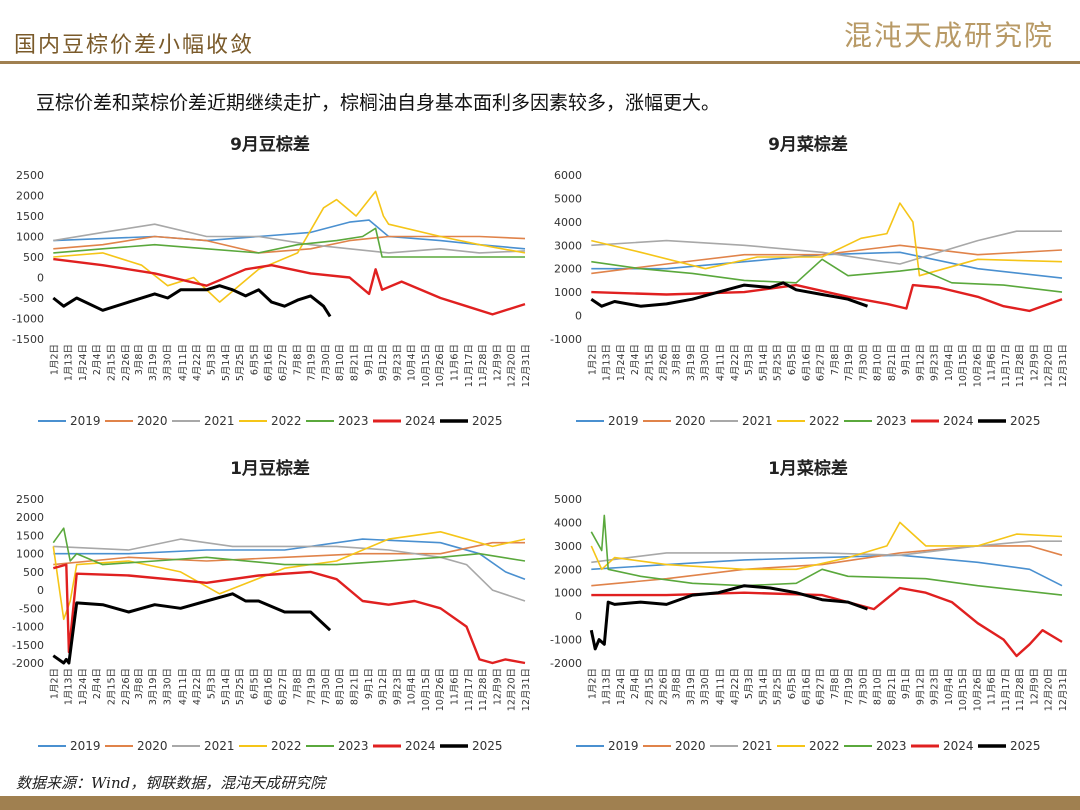  I want to click on x-tick-label: 2月26日, so click(664, 686).